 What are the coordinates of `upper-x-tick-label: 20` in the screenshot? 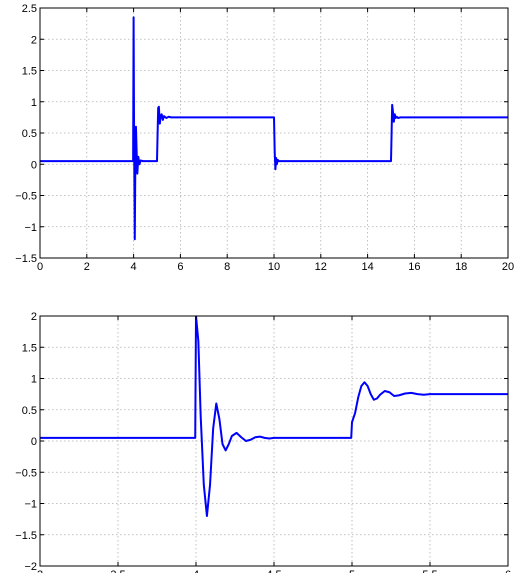 It's located at (508, 267).